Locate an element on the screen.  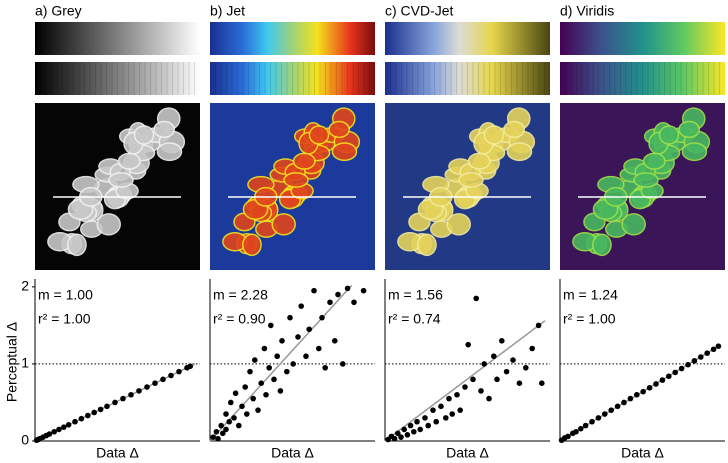
r2-label: r² = 0.90 is located at coordinates (239, 319).